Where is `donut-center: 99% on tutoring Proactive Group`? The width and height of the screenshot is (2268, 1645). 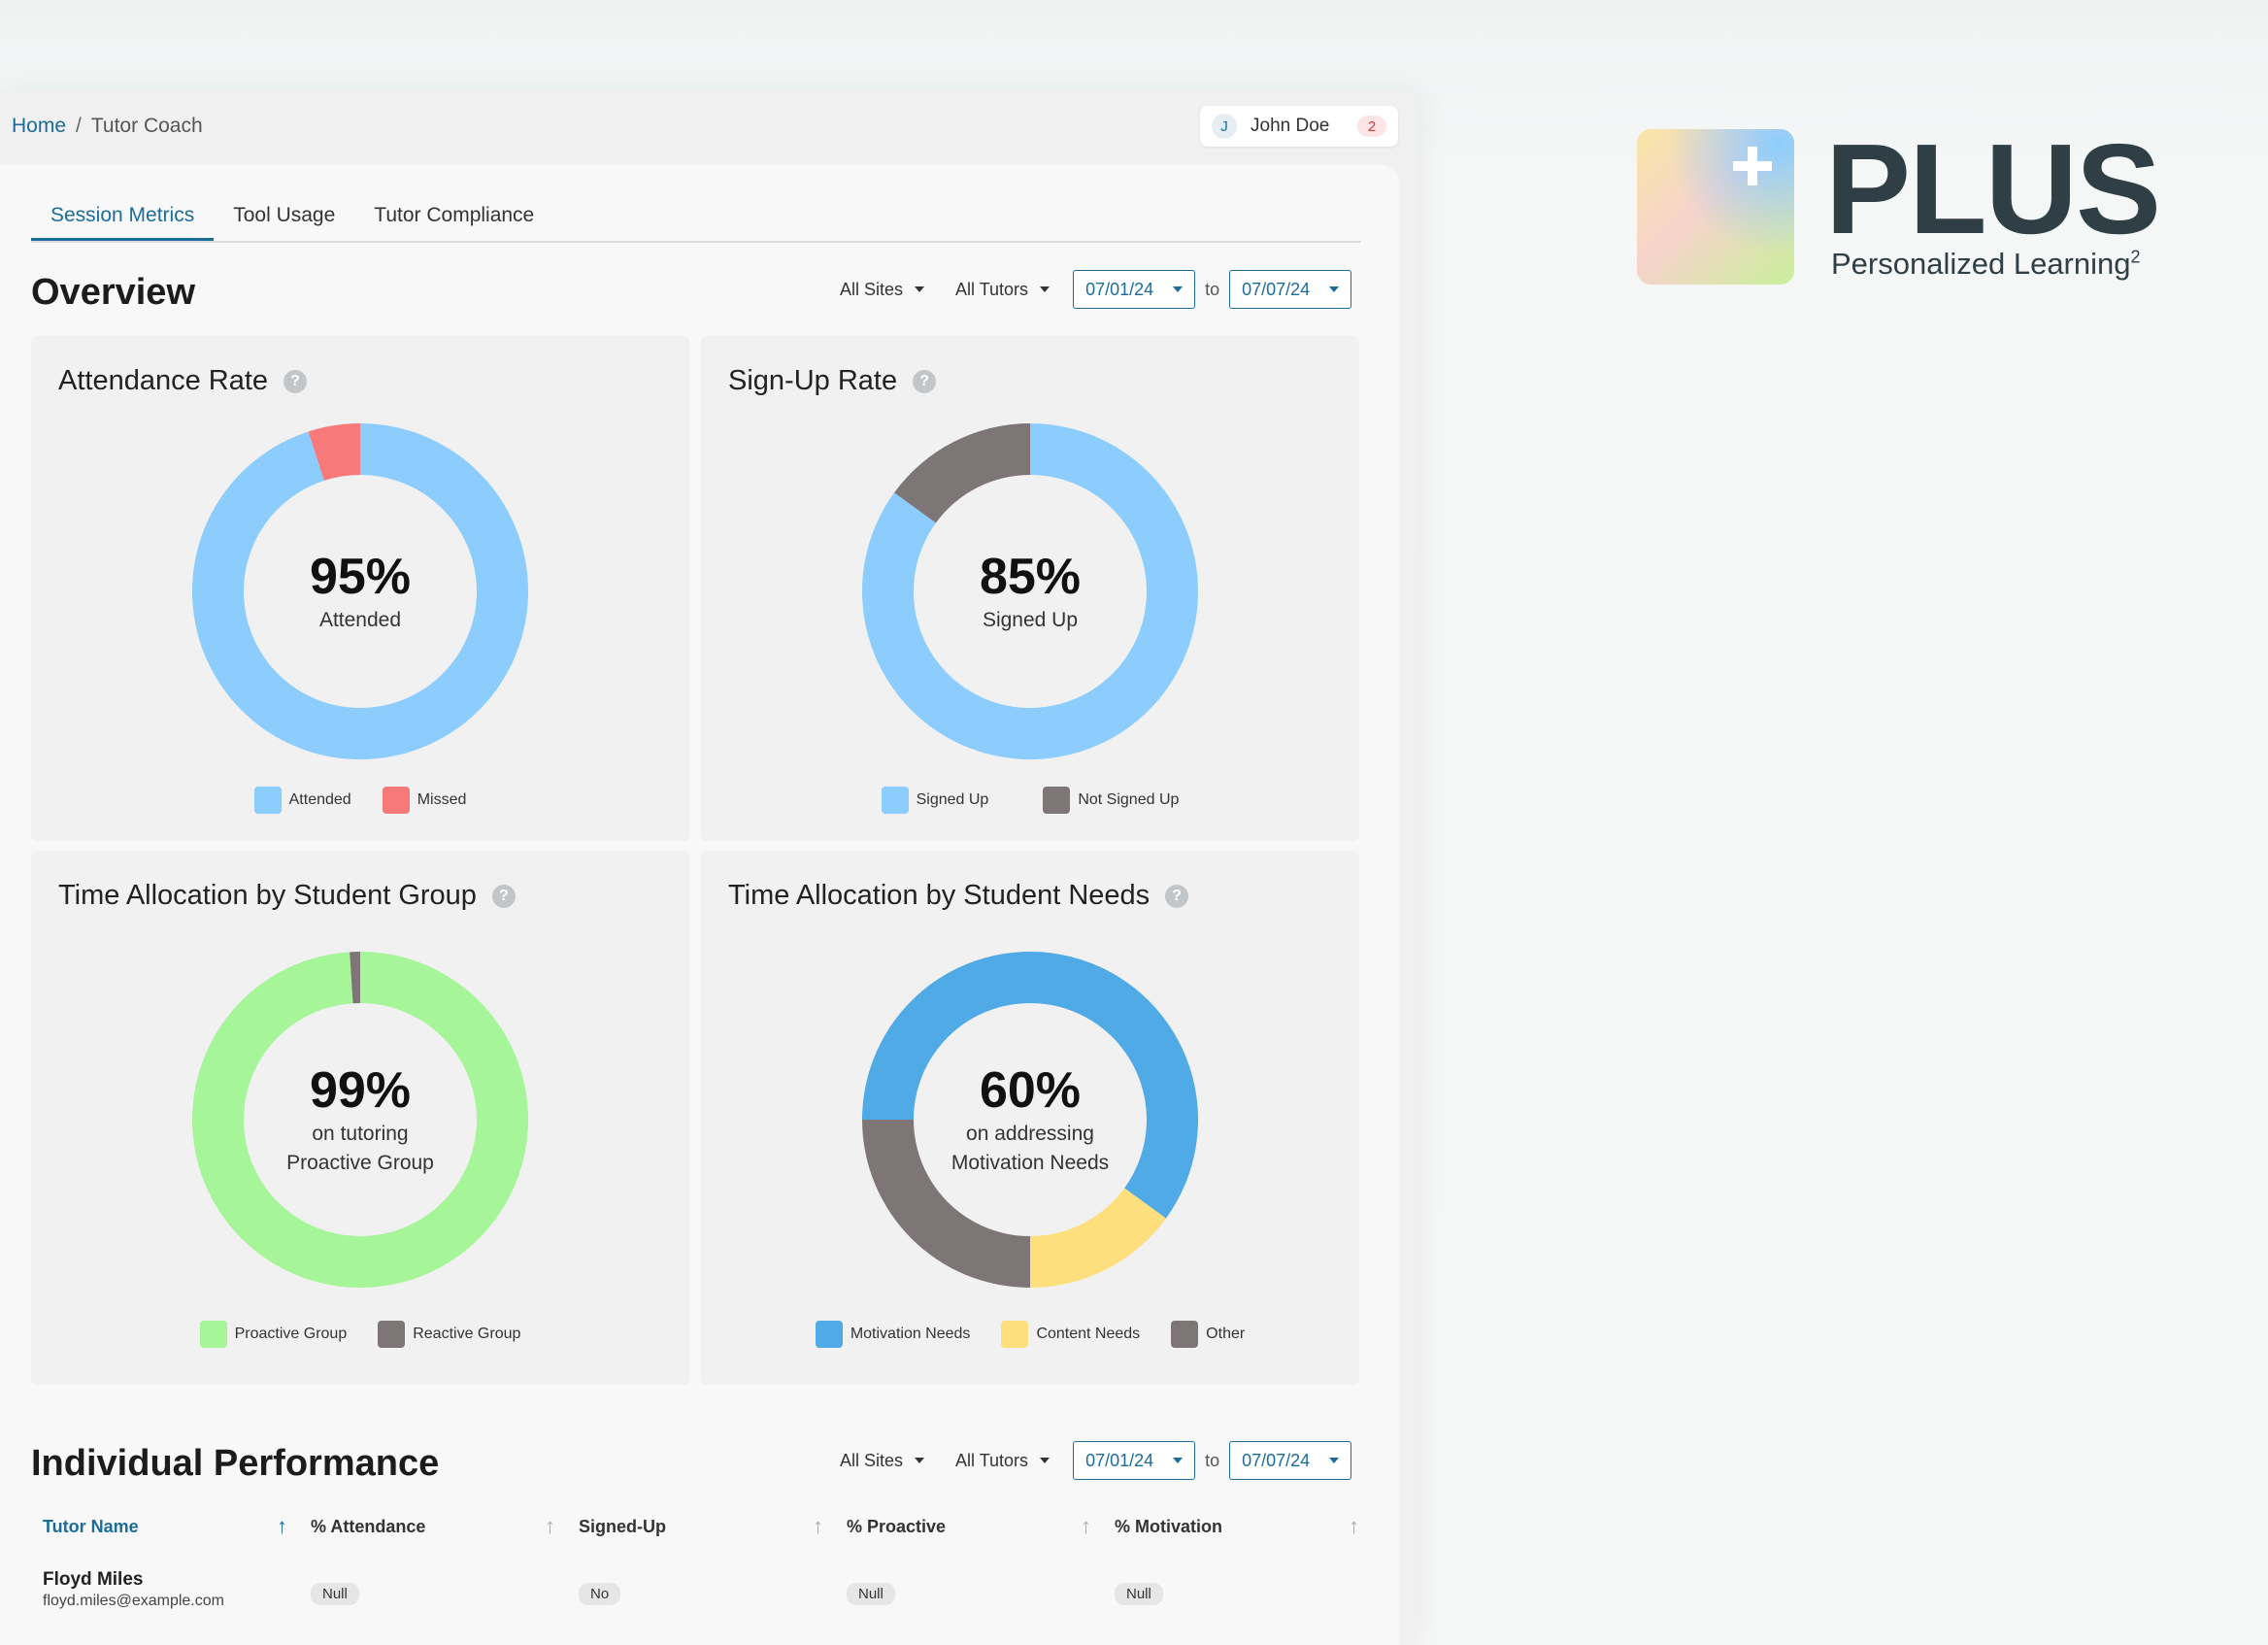
donut-center: 99% on tutoring Proactive Group is located at coordinates (360, 1120).